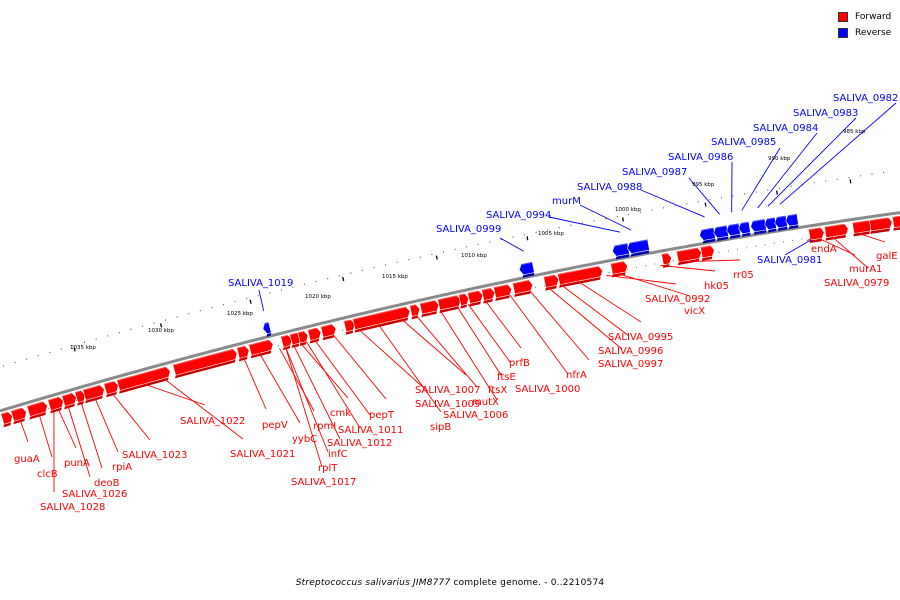  What do you see at coordinates (694, 311) in the screenshot?
I see `gene-label: vicX` at bounding box center [694, 311].